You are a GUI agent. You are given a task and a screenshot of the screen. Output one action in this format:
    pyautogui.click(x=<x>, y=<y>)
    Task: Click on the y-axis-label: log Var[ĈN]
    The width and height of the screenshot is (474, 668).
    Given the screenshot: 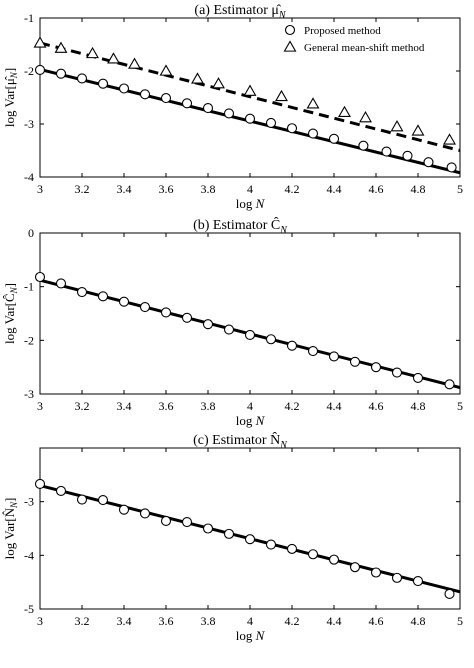 What is the action you would take?
    pyautogui.click(x=10, y=313)
    